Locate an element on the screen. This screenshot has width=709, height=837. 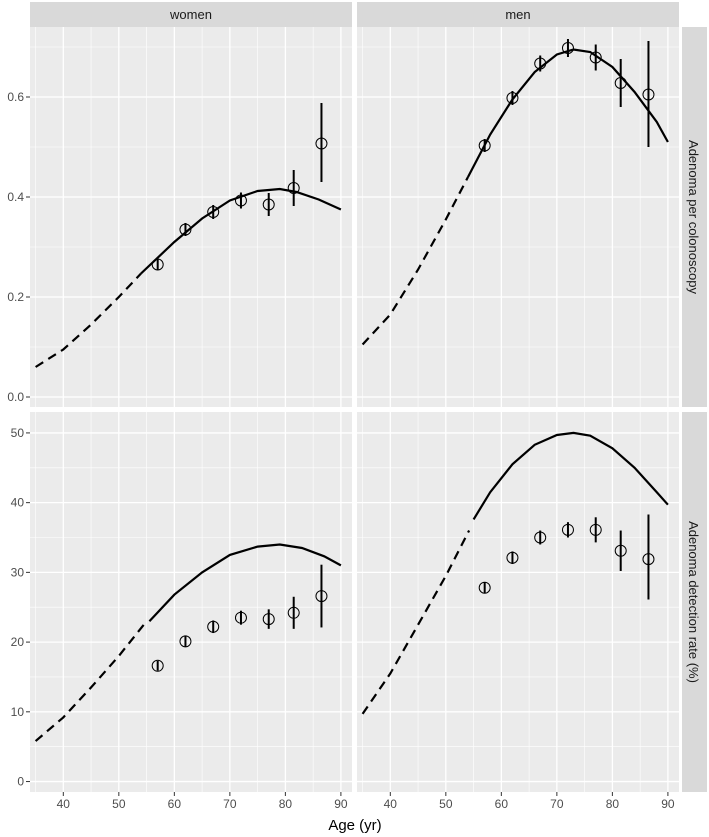
strip-women is located at coordinates (191, 14).